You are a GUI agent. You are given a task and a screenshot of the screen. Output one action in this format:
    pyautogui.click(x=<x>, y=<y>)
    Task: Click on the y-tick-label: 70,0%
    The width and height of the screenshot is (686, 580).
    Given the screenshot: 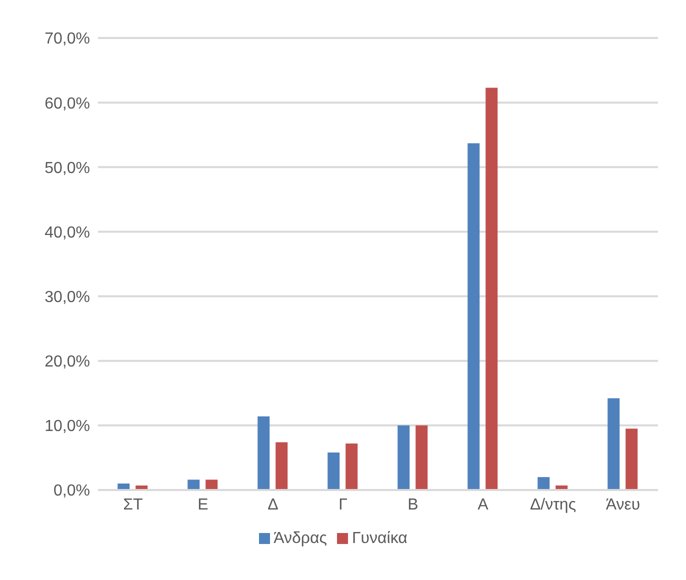 What is the action you would take?
    pyautogui.click(x=67, y=39)
    